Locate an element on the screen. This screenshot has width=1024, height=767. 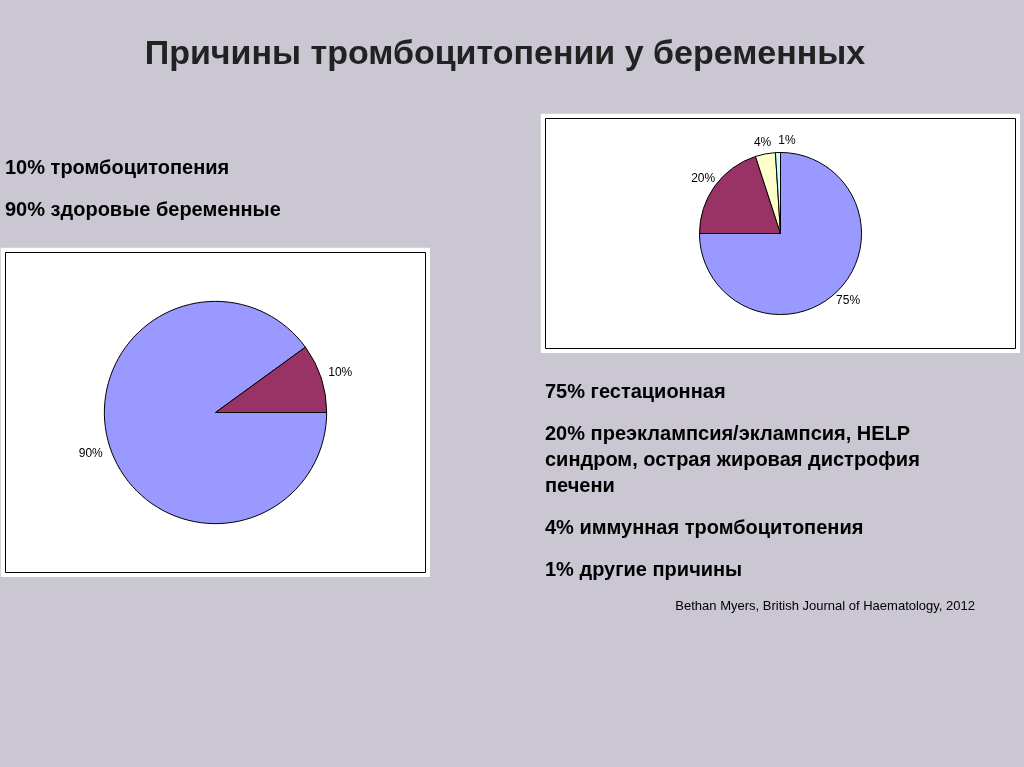
data-label: 75% is located at coordinates (848, 299).